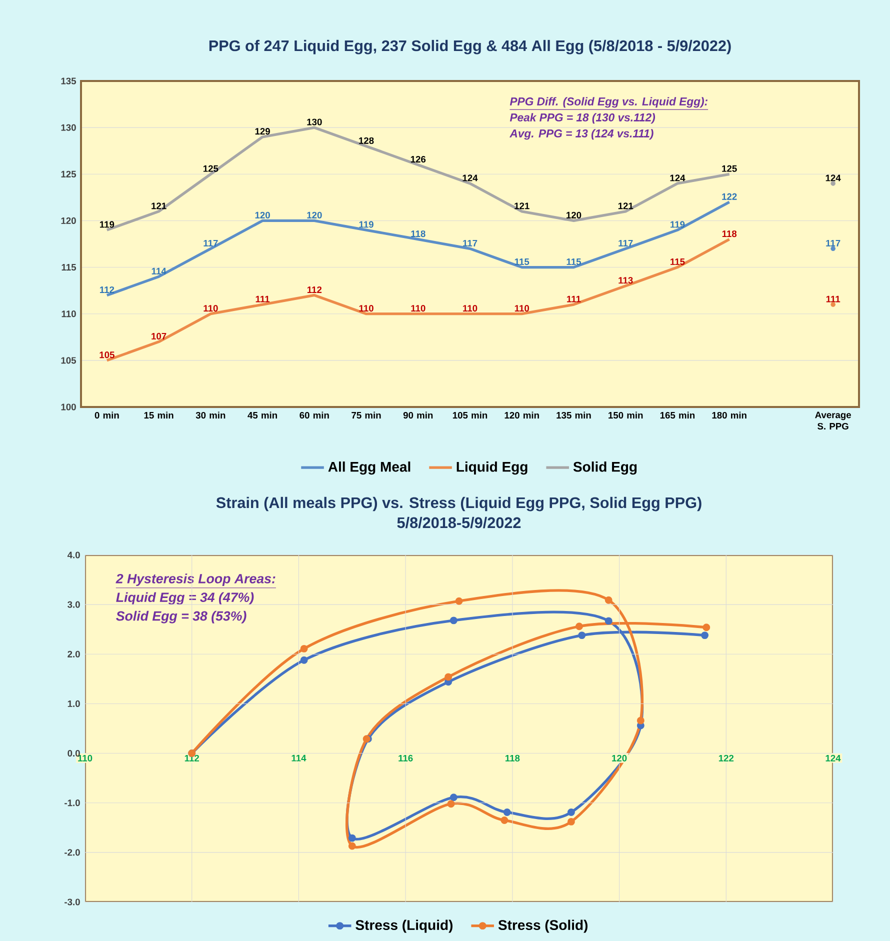  I want to click on y-tick-label: 2.0, so click(74, 654).